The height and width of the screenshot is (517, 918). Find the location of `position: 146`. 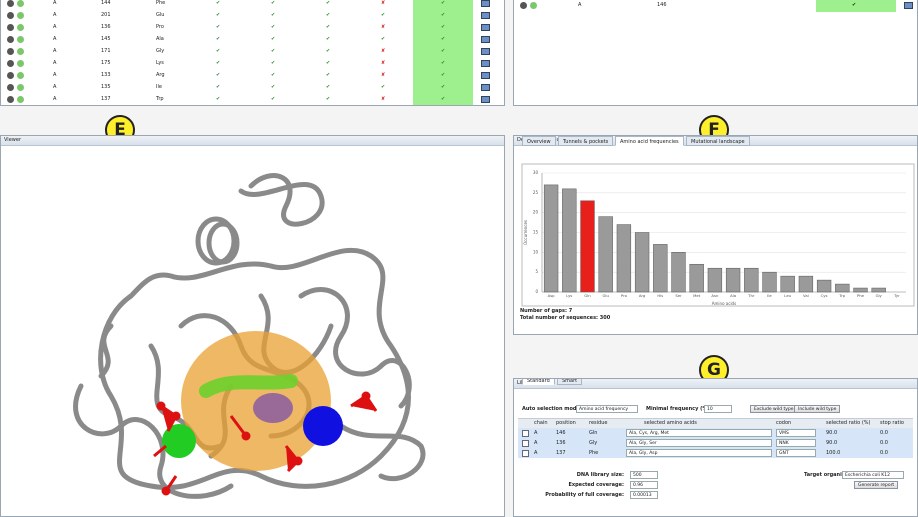

position: 146 is located at coordinates (662, 5).